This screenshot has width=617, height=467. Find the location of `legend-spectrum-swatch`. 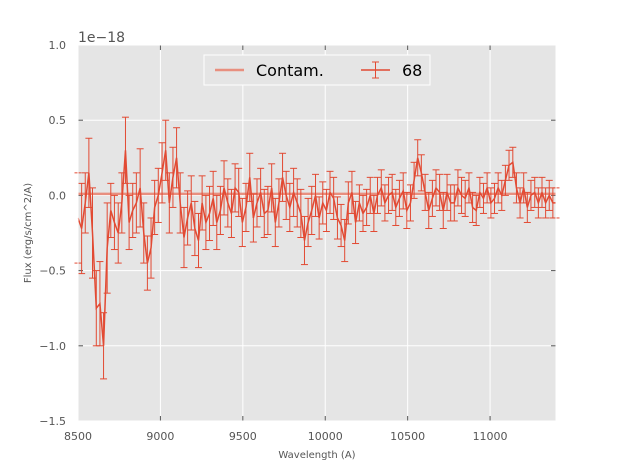

legend-spectrum-swatch is located at coordinates (375, 70).